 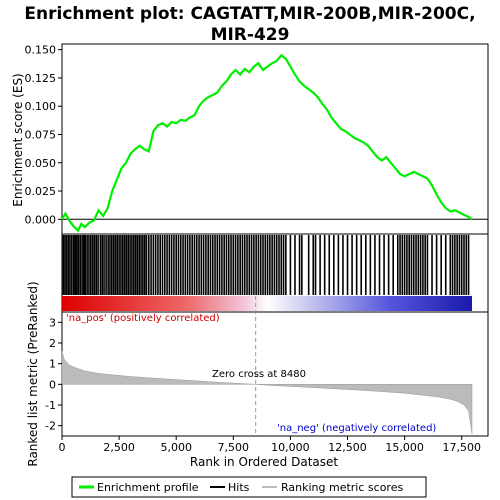 I want to click on x-axis-label: Rank in Ordered Dataset, so click(x=264, y=462).